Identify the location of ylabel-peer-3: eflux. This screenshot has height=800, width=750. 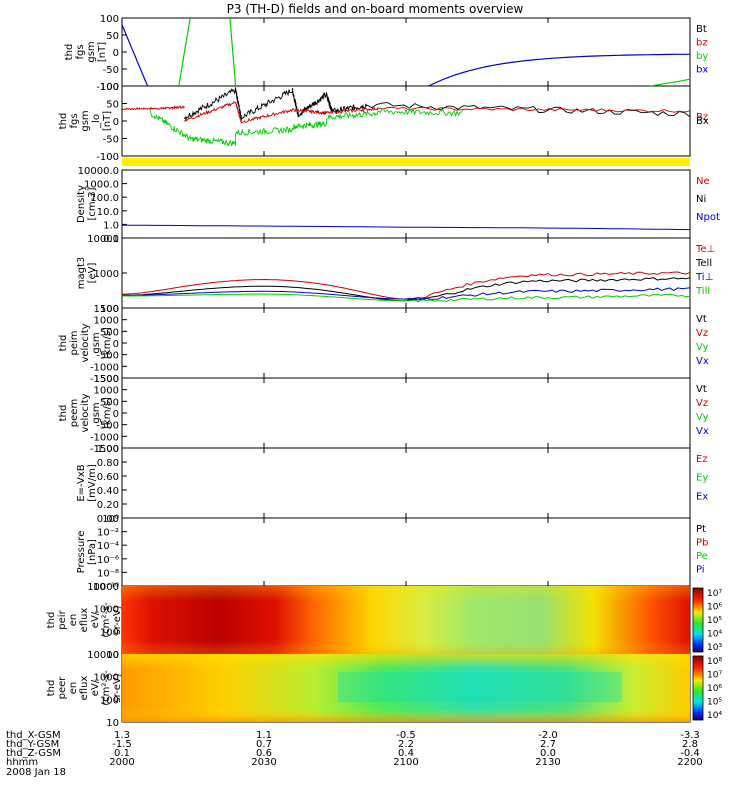
(84, 688).